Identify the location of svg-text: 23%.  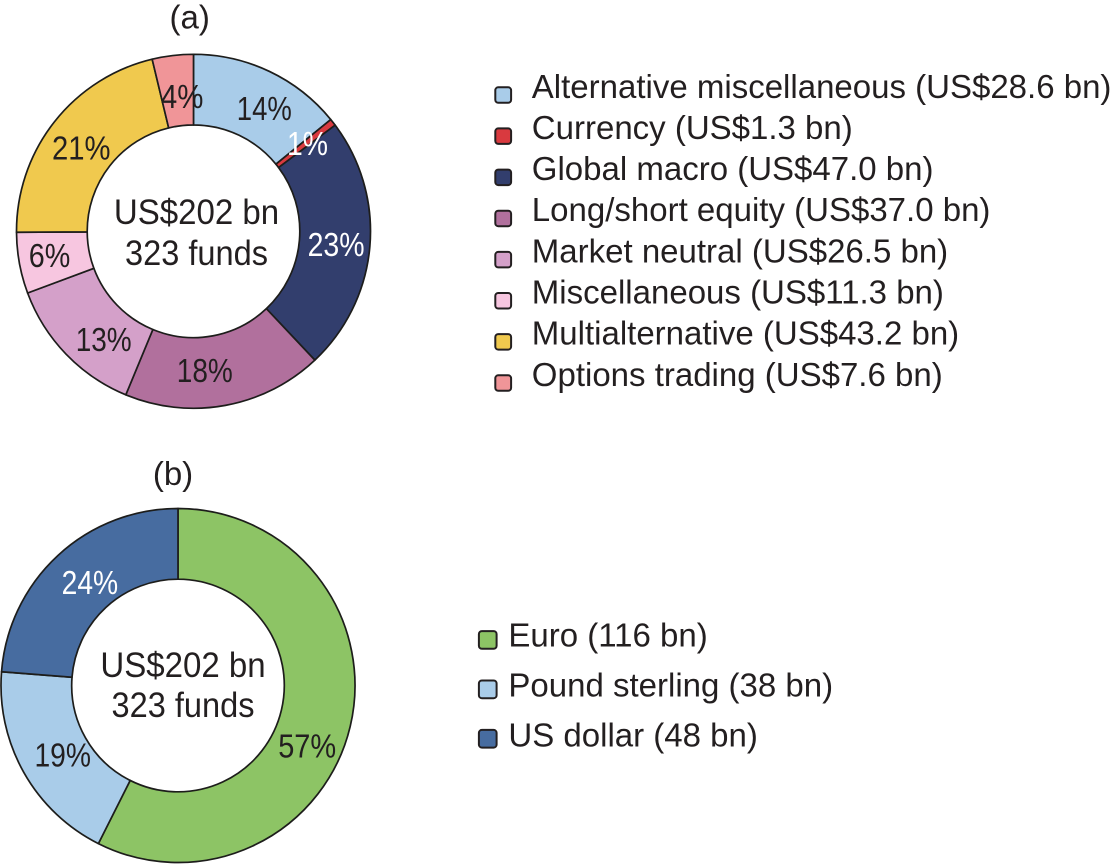
(336, 244).